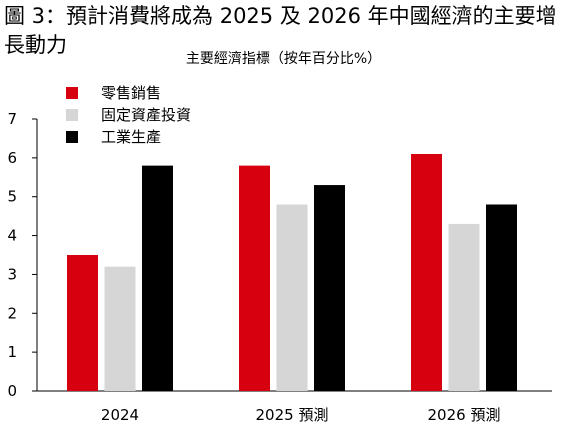 This screenshot has height=433, width=567. Describe the element at coordinates (131, 93) in the screenshot. I see `legend-label-retail: 零售銷售` at that location.